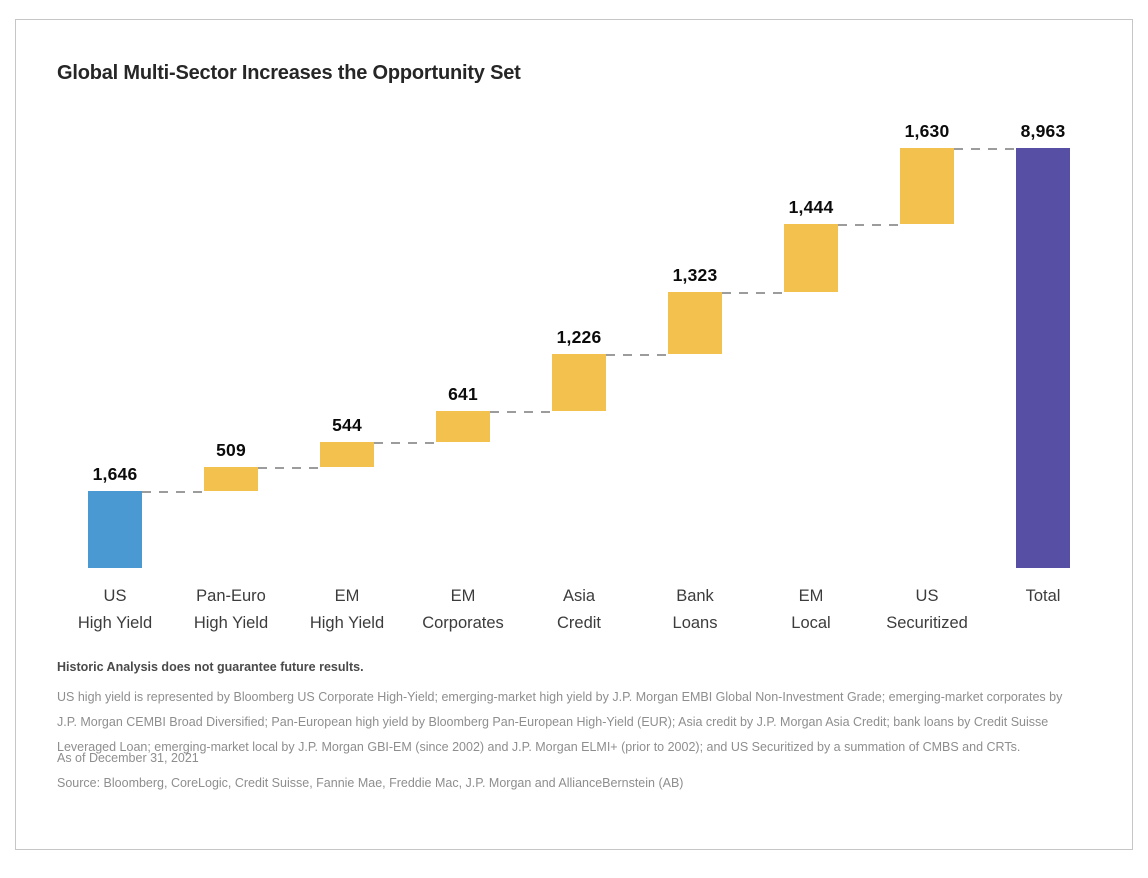 This screenshot has height=878, width=1148. I want to click on bar-us-securitized, so click(927, 186).